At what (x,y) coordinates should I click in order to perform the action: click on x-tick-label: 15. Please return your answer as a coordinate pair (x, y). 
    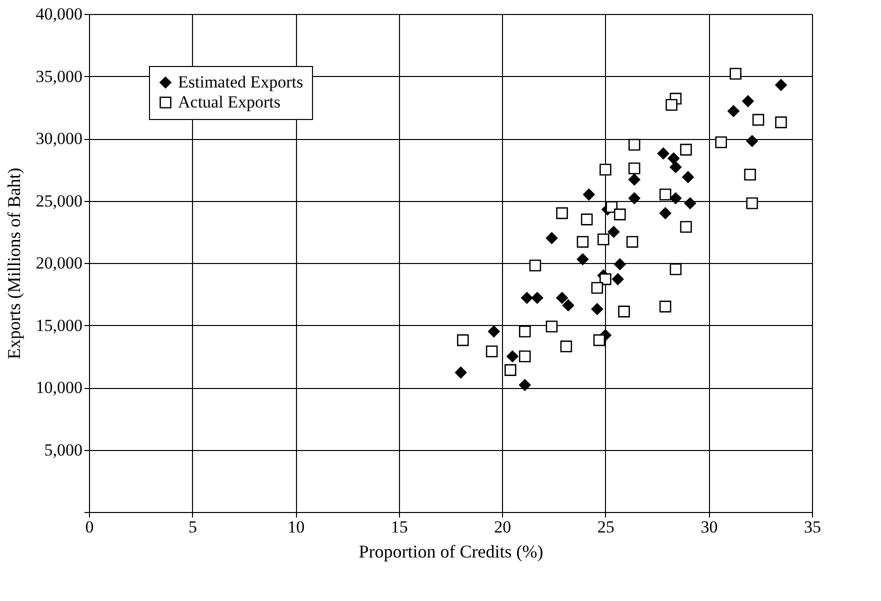
    Looking at the image, I should click on (399, 527).